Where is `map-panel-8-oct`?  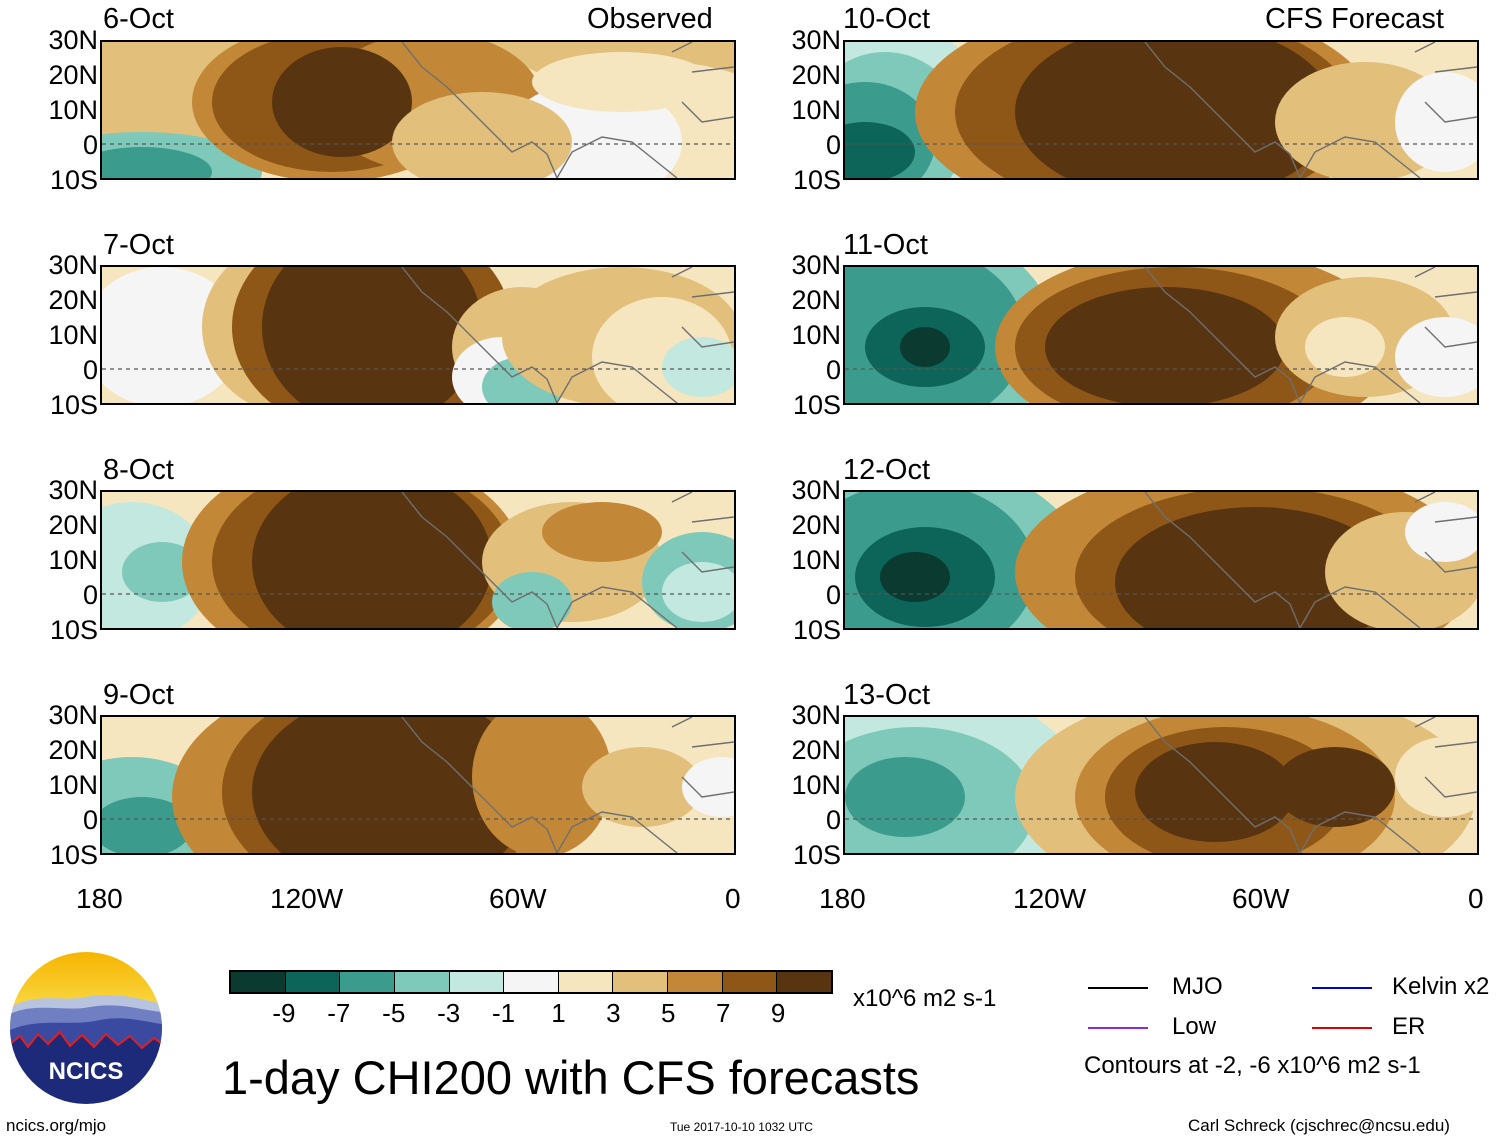 map-panel-8-oct is located at coordinates (418, 560).